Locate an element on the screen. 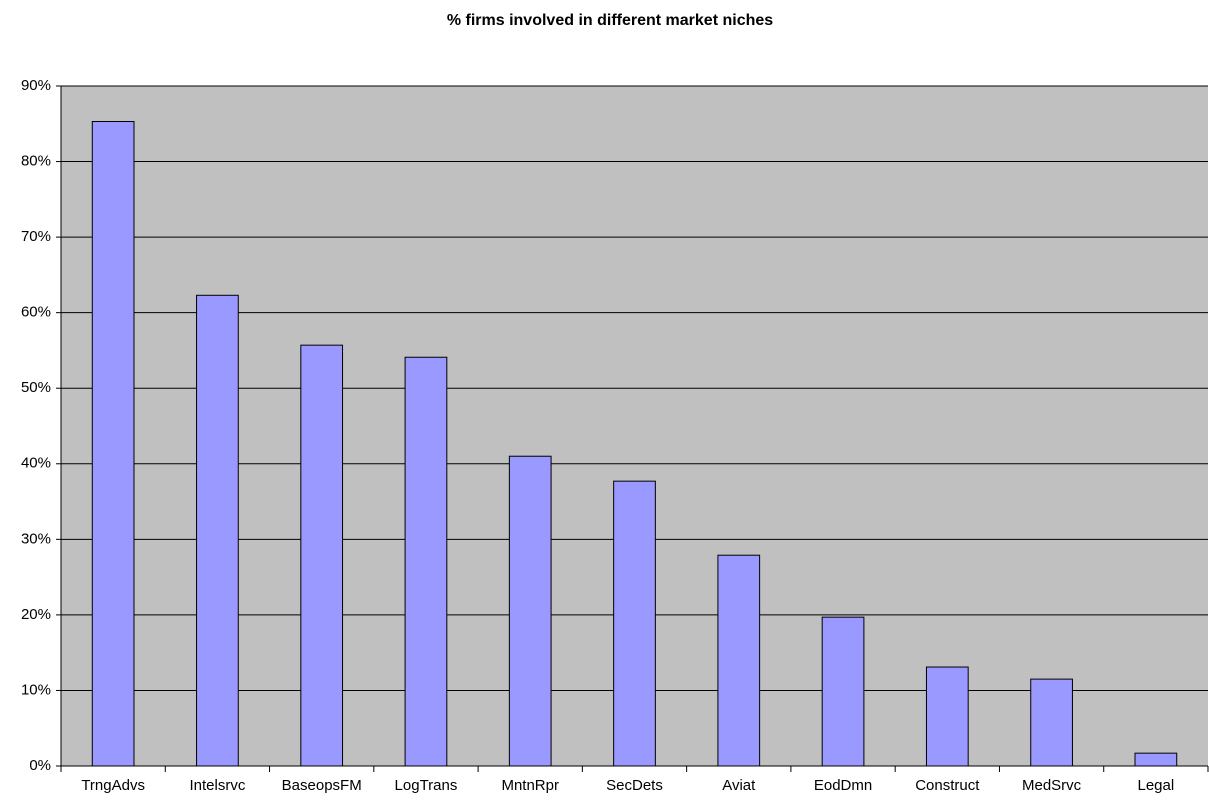  x-tick-label: Aviat is located at coordinates (739, 785).